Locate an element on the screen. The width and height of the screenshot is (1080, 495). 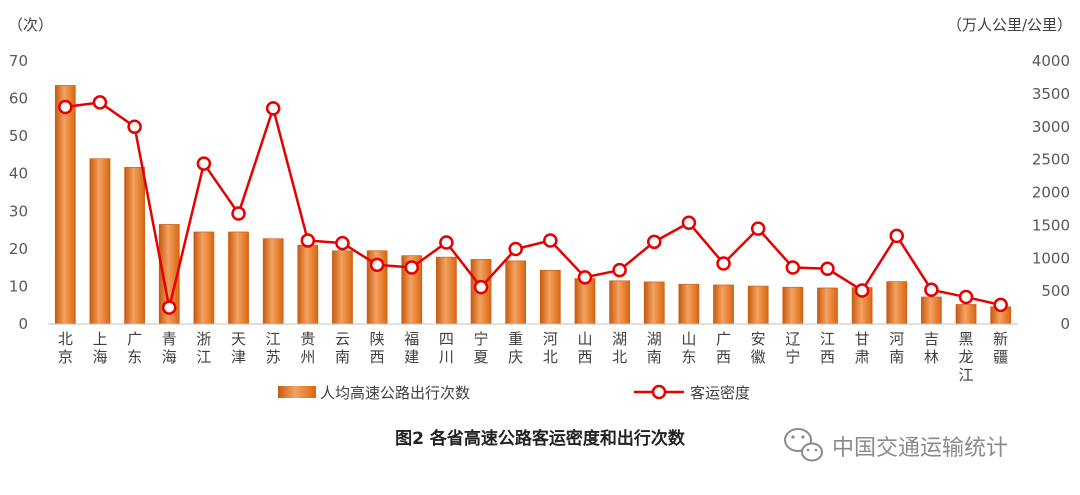
category-label: 四川 is located at coordinates (446, 348).